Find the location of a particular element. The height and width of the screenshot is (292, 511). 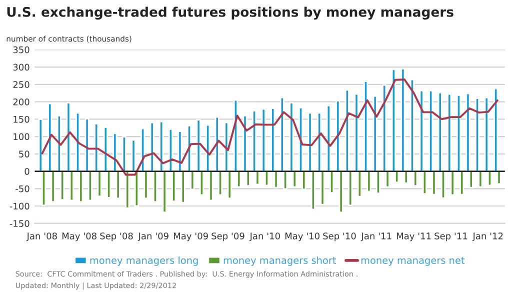

x-tick-label: Jan '12 is located at coordinates (487, 237).